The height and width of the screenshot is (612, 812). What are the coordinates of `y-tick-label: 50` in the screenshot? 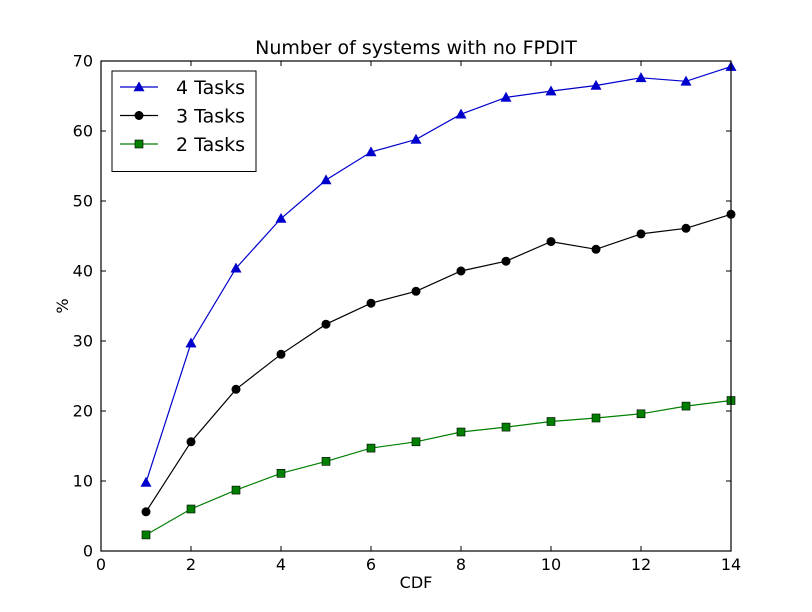 It's located at (83, 201).